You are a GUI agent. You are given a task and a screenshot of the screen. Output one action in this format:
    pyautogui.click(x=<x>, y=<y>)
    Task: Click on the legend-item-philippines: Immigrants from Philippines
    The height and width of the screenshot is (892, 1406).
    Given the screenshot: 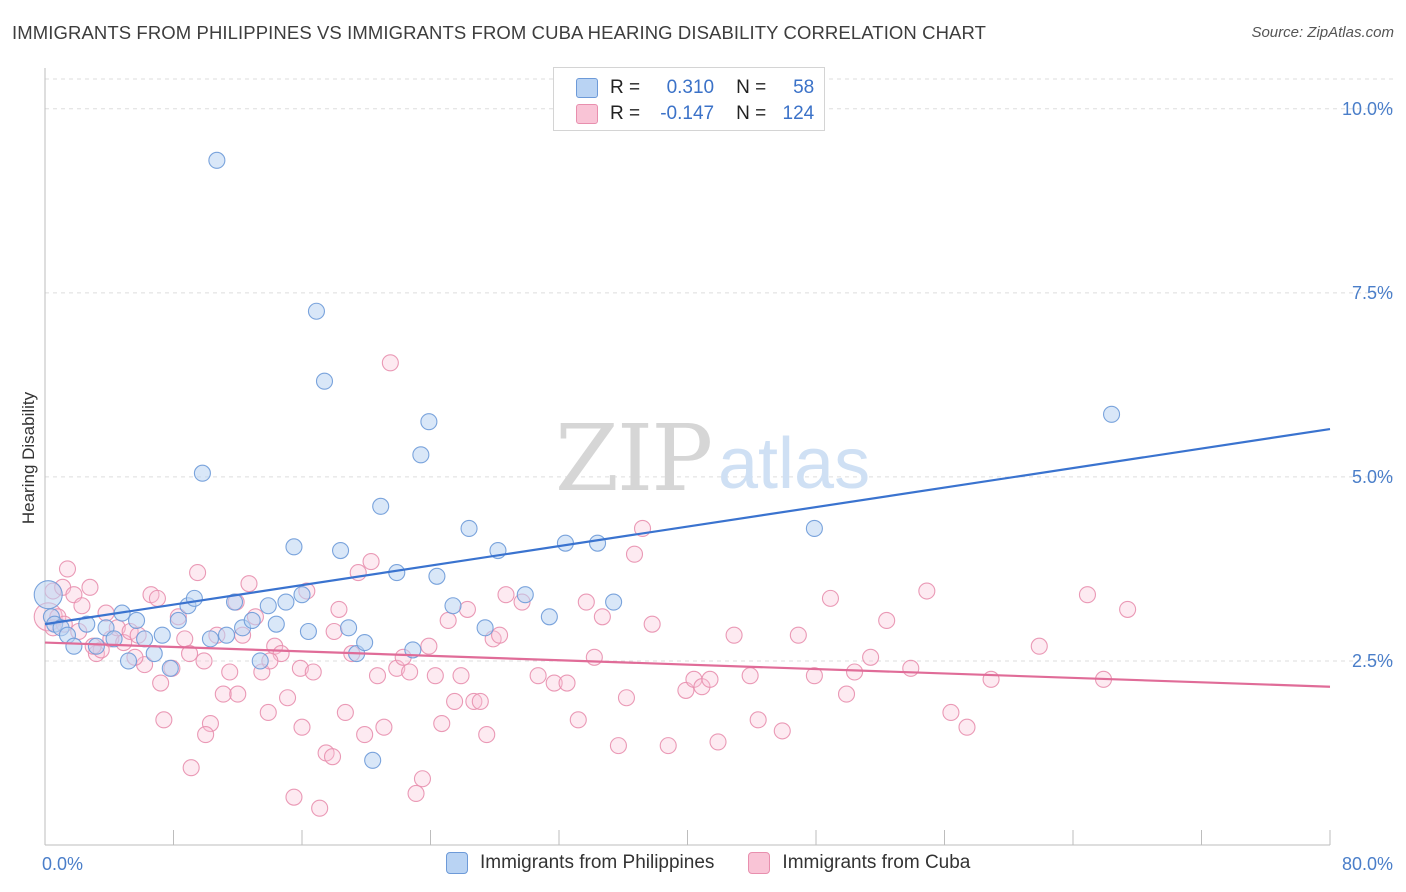 What is the action you would take?
    pyautogui.click(x=580, y=863)
    